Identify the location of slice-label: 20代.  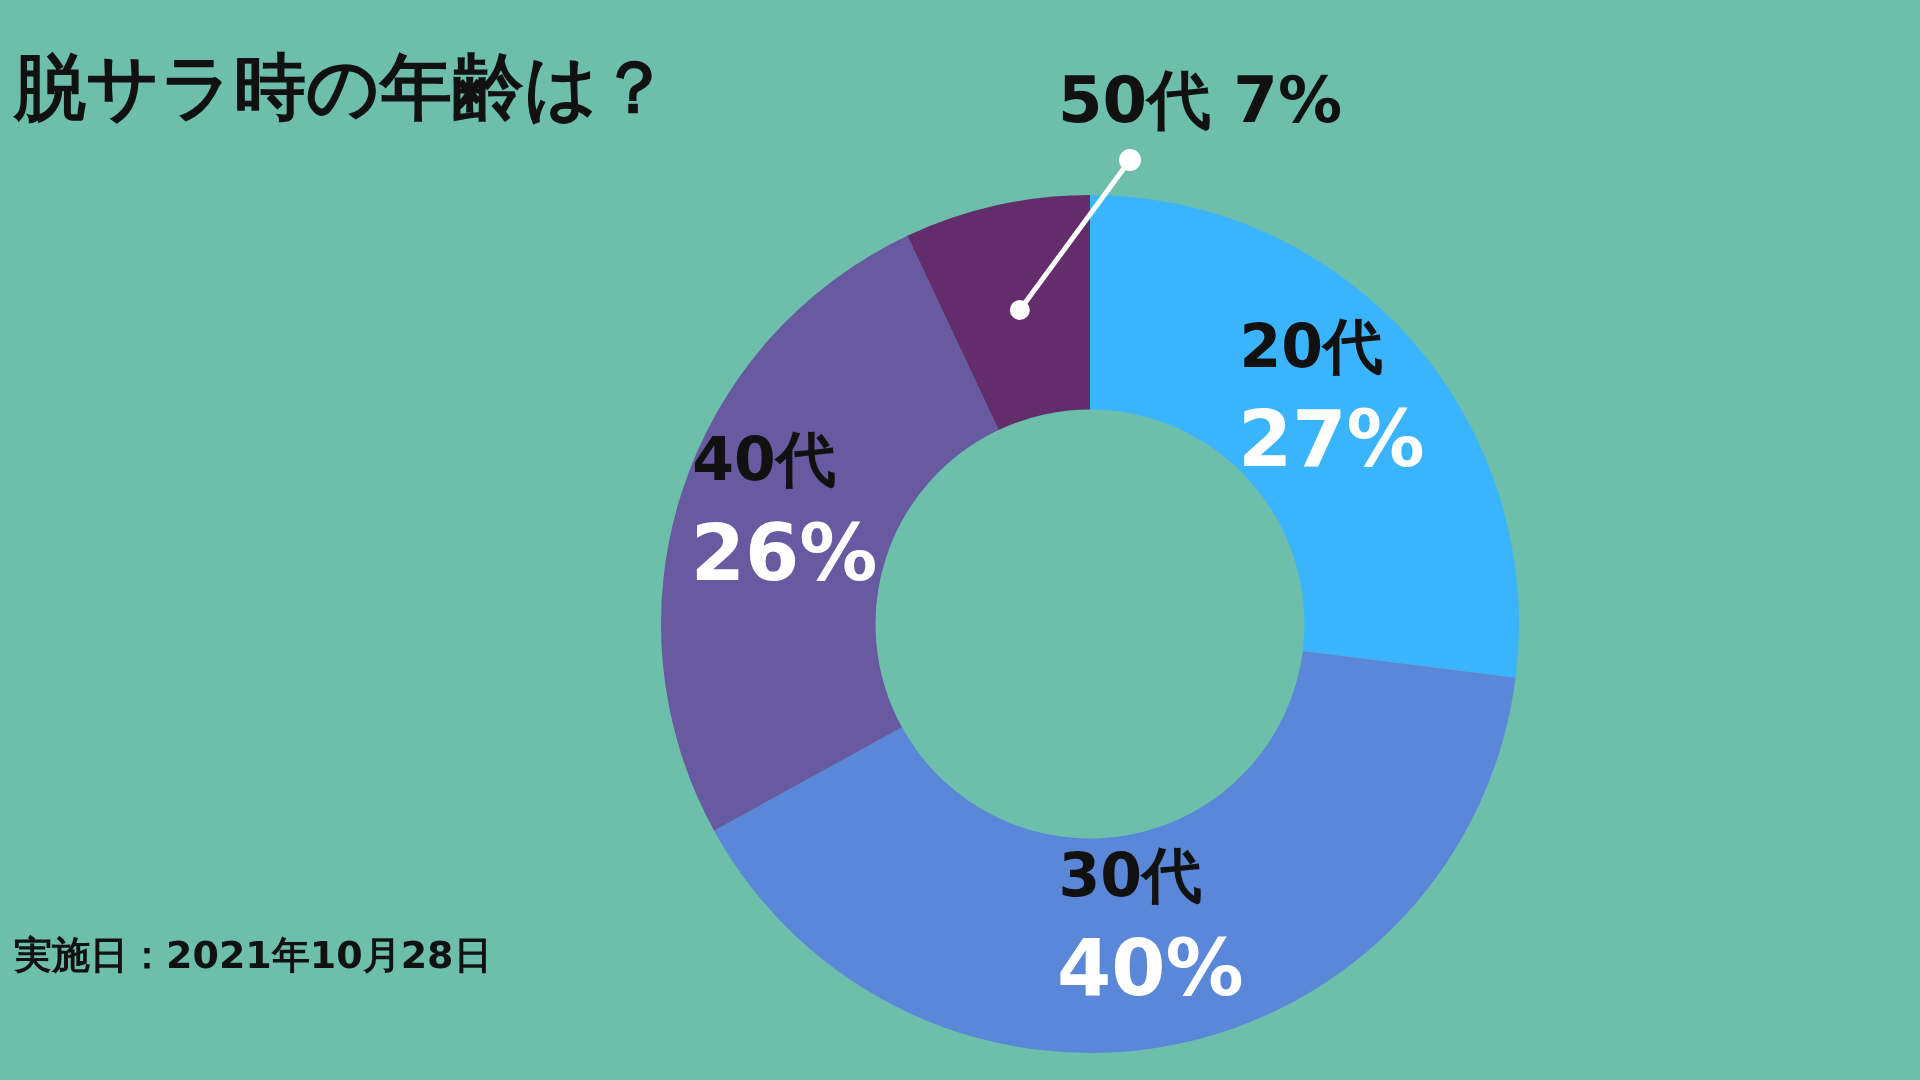
(1311, 345).